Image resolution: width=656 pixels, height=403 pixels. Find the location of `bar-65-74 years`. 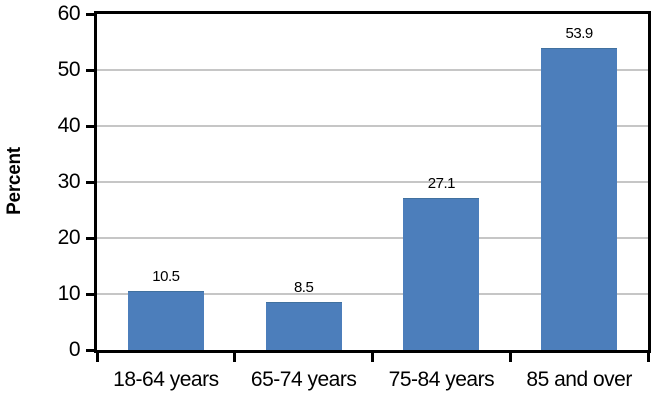

bar-65-74 years is located at coordinates (303, 326).